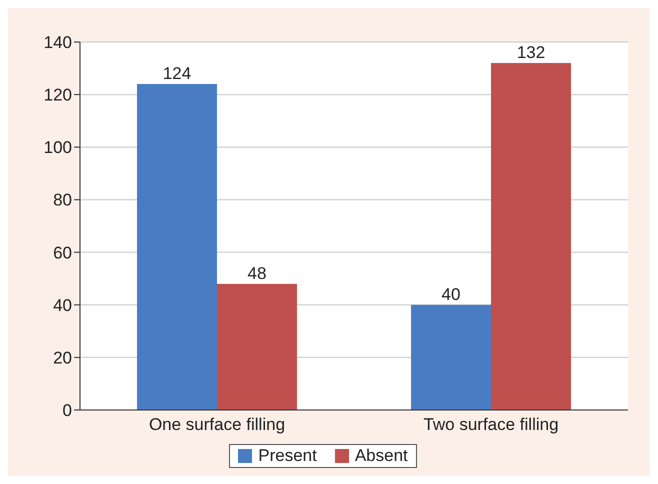  What do you see at coordinates (62, 200) in the screenshot?
I see `y-tick-label: 80` at bounding box center [62, 200].